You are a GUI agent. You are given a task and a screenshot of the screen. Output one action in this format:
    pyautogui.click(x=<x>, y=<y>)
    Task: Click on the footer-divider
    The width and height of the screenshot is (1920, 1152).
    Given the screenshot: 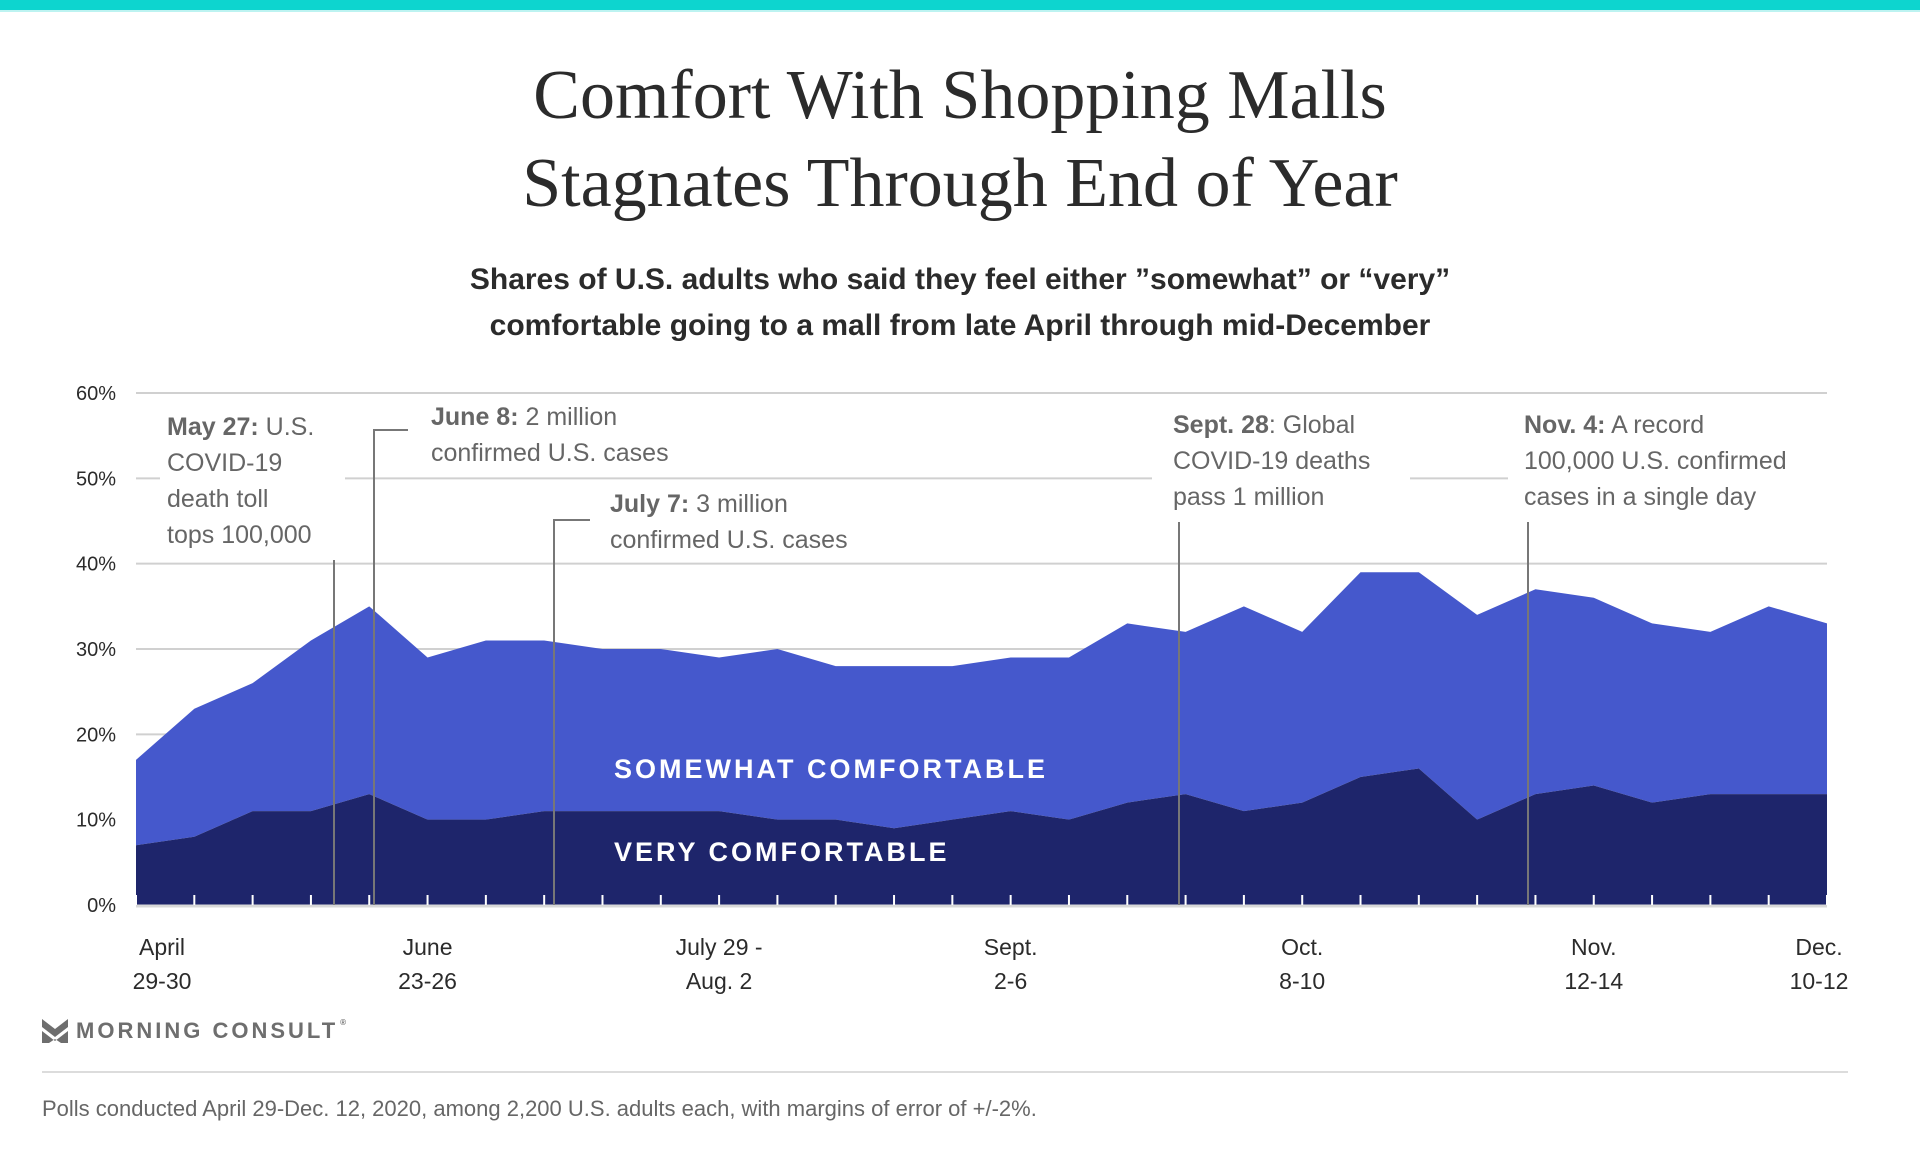 What is the action you would take?
    pyautogui.click(x=945, y=1072)
    